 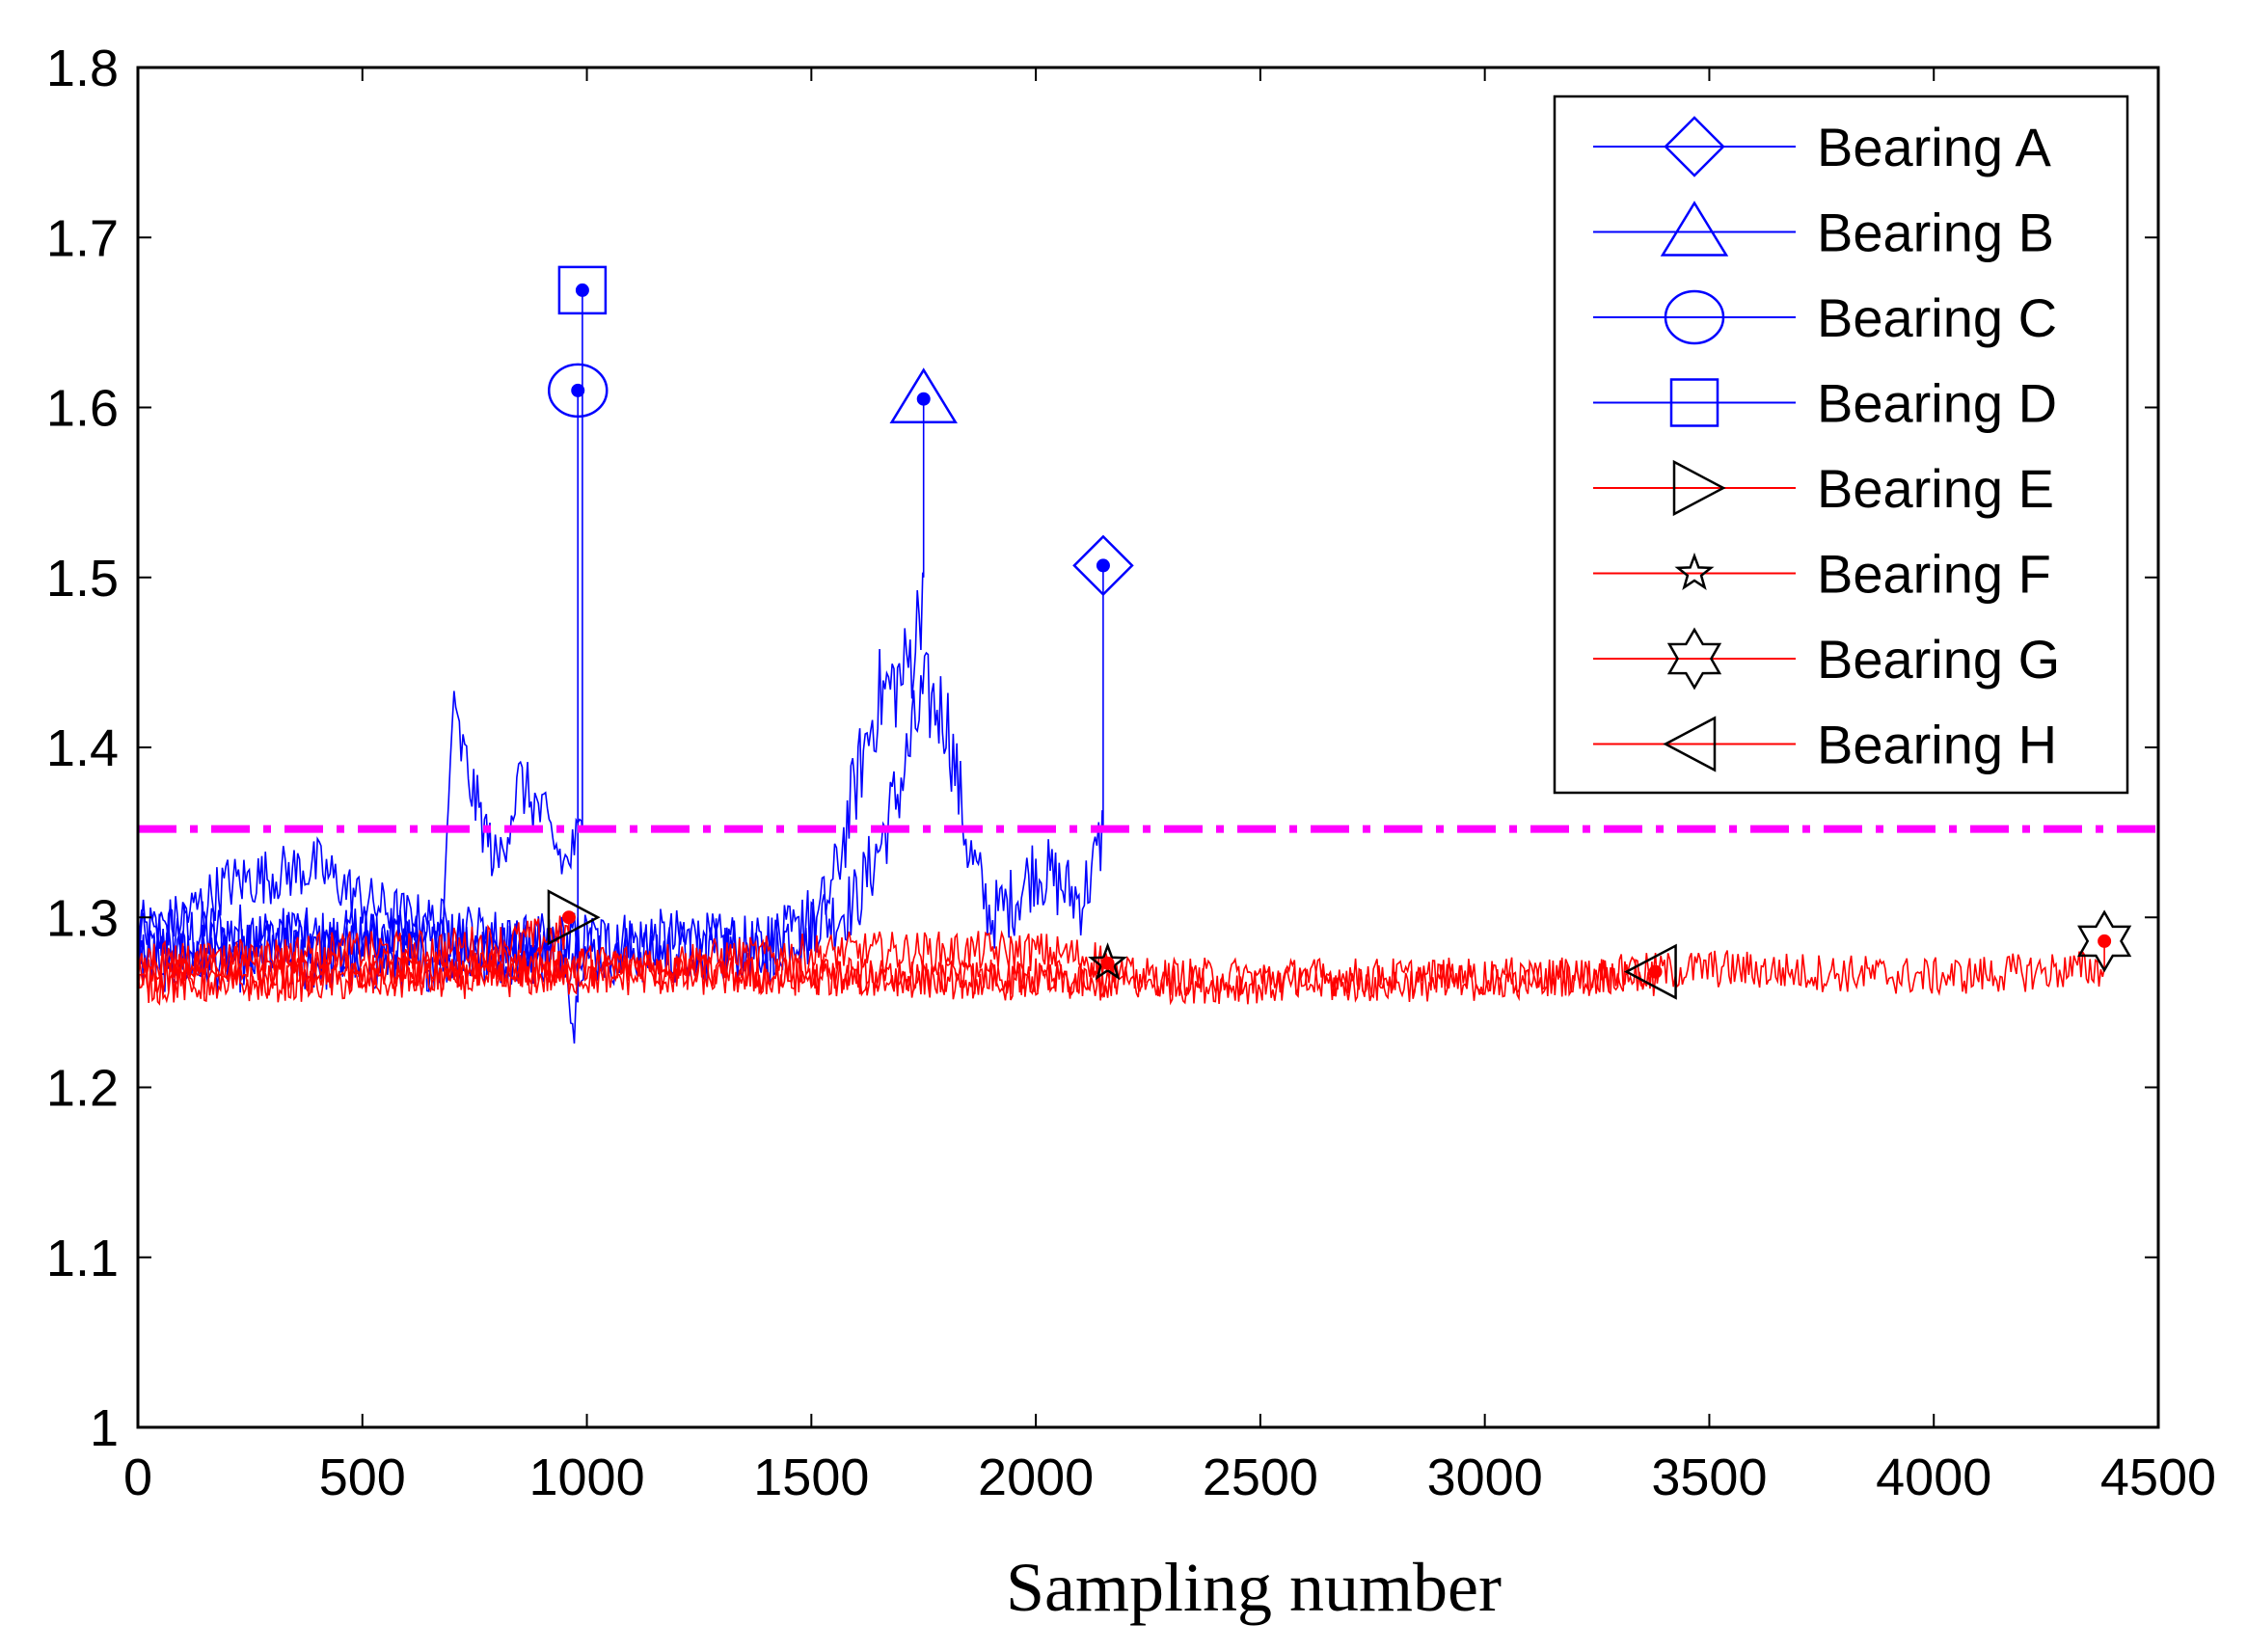 I want to click on y-tick-label: 1.1, so click(x=82, y=1258).